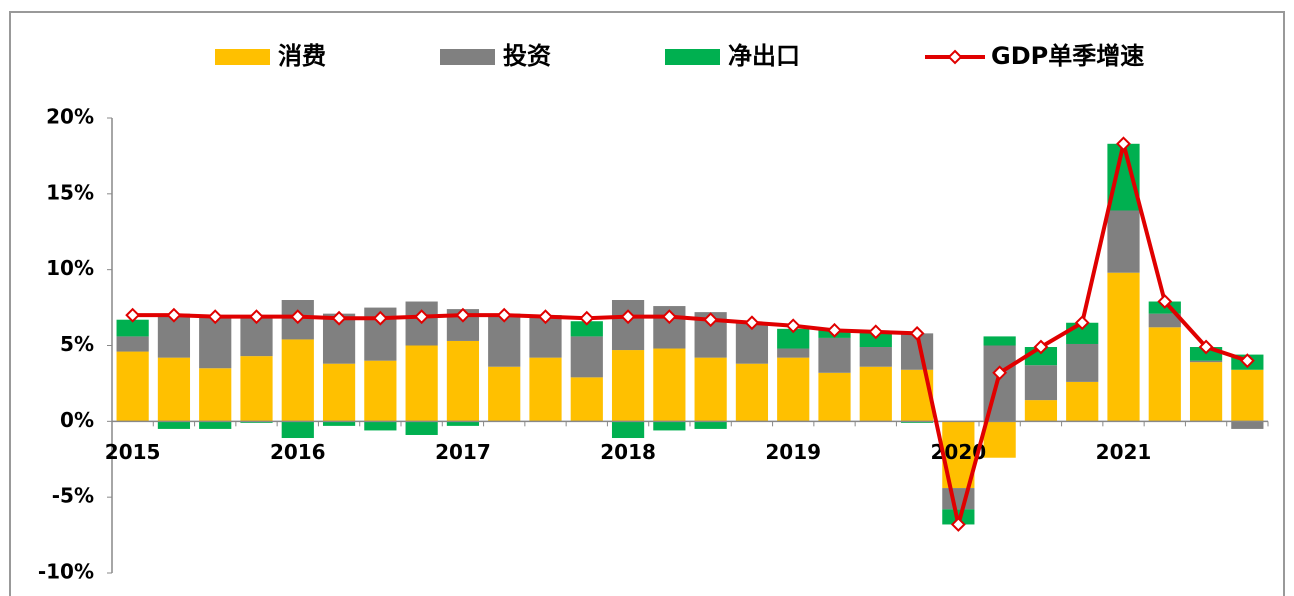  I want to click on y-tick-label: 0%, so click(77, 420).